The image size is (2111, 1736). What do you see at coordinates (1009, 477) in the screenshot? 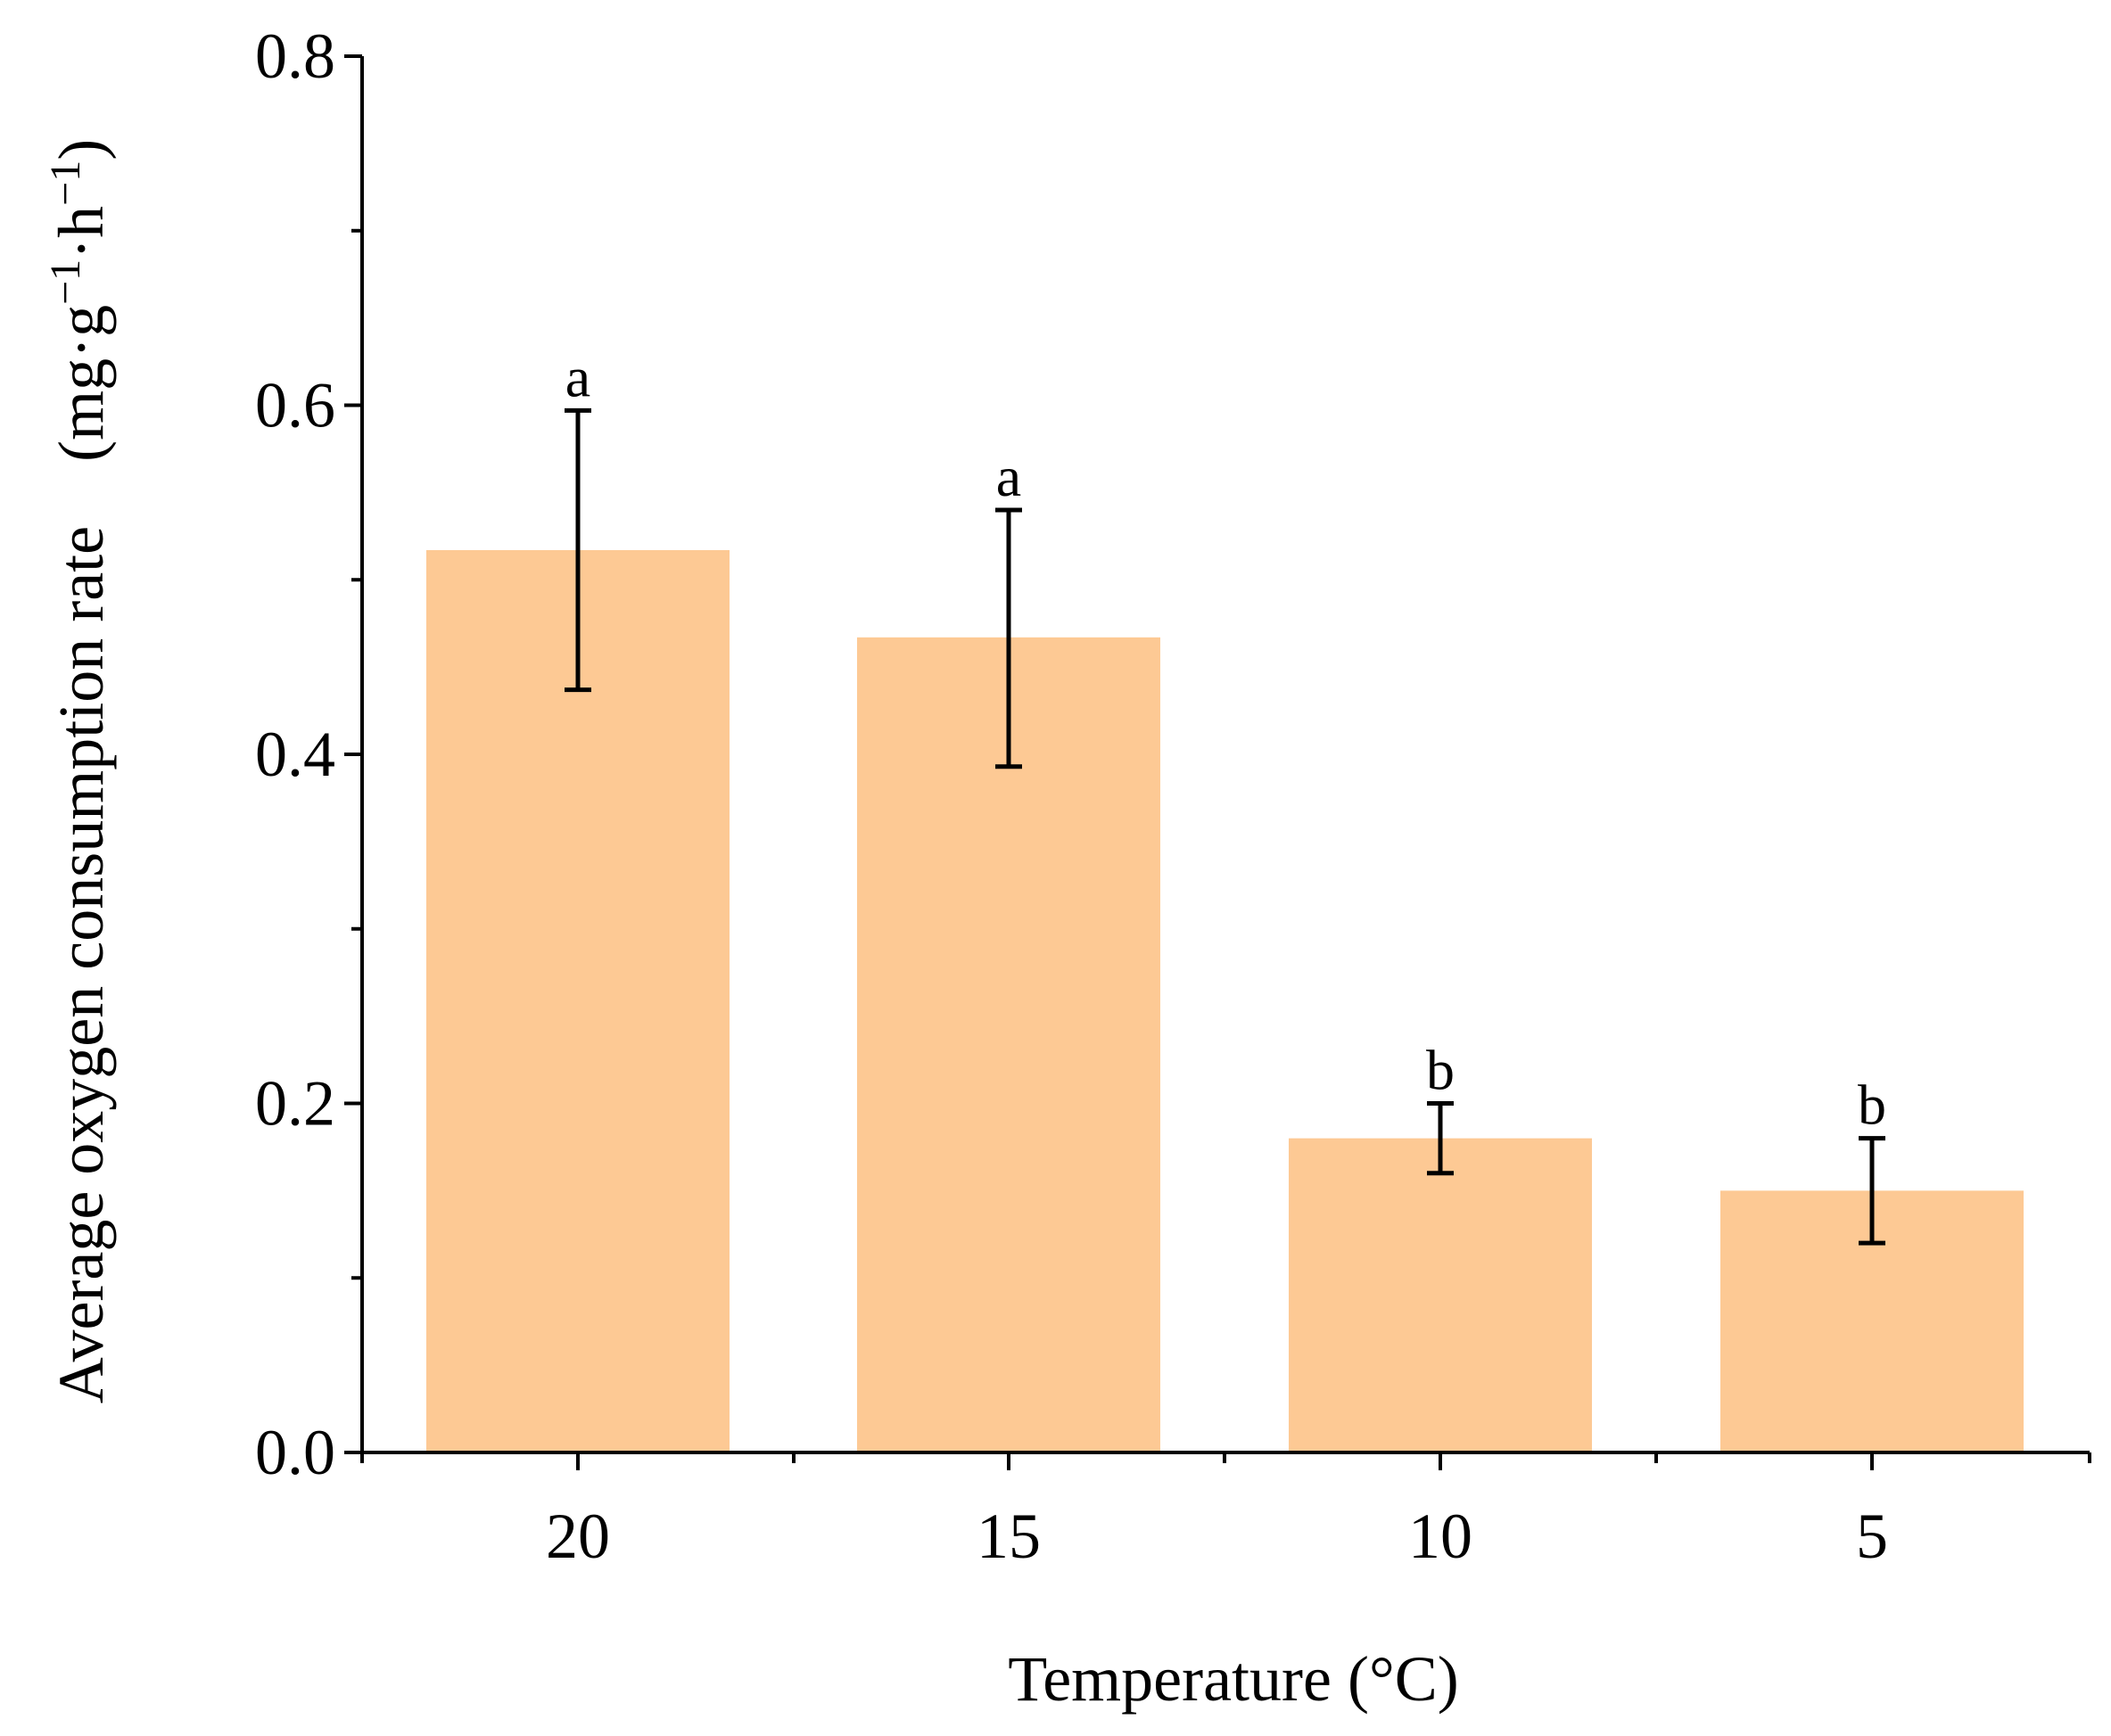
I see `significance-label-15: a` at bounding box center [1009, 477].